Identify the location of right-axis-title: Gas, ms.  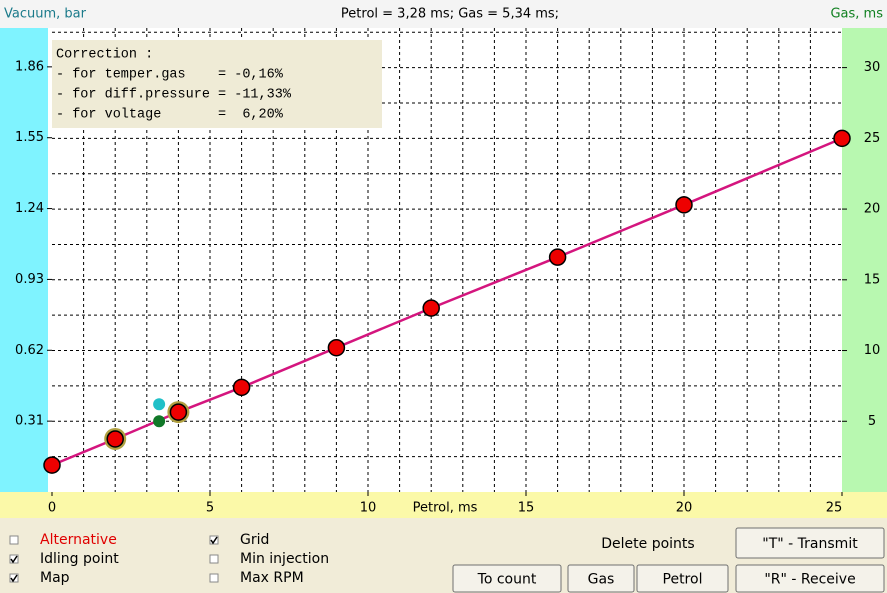
(856, 14).